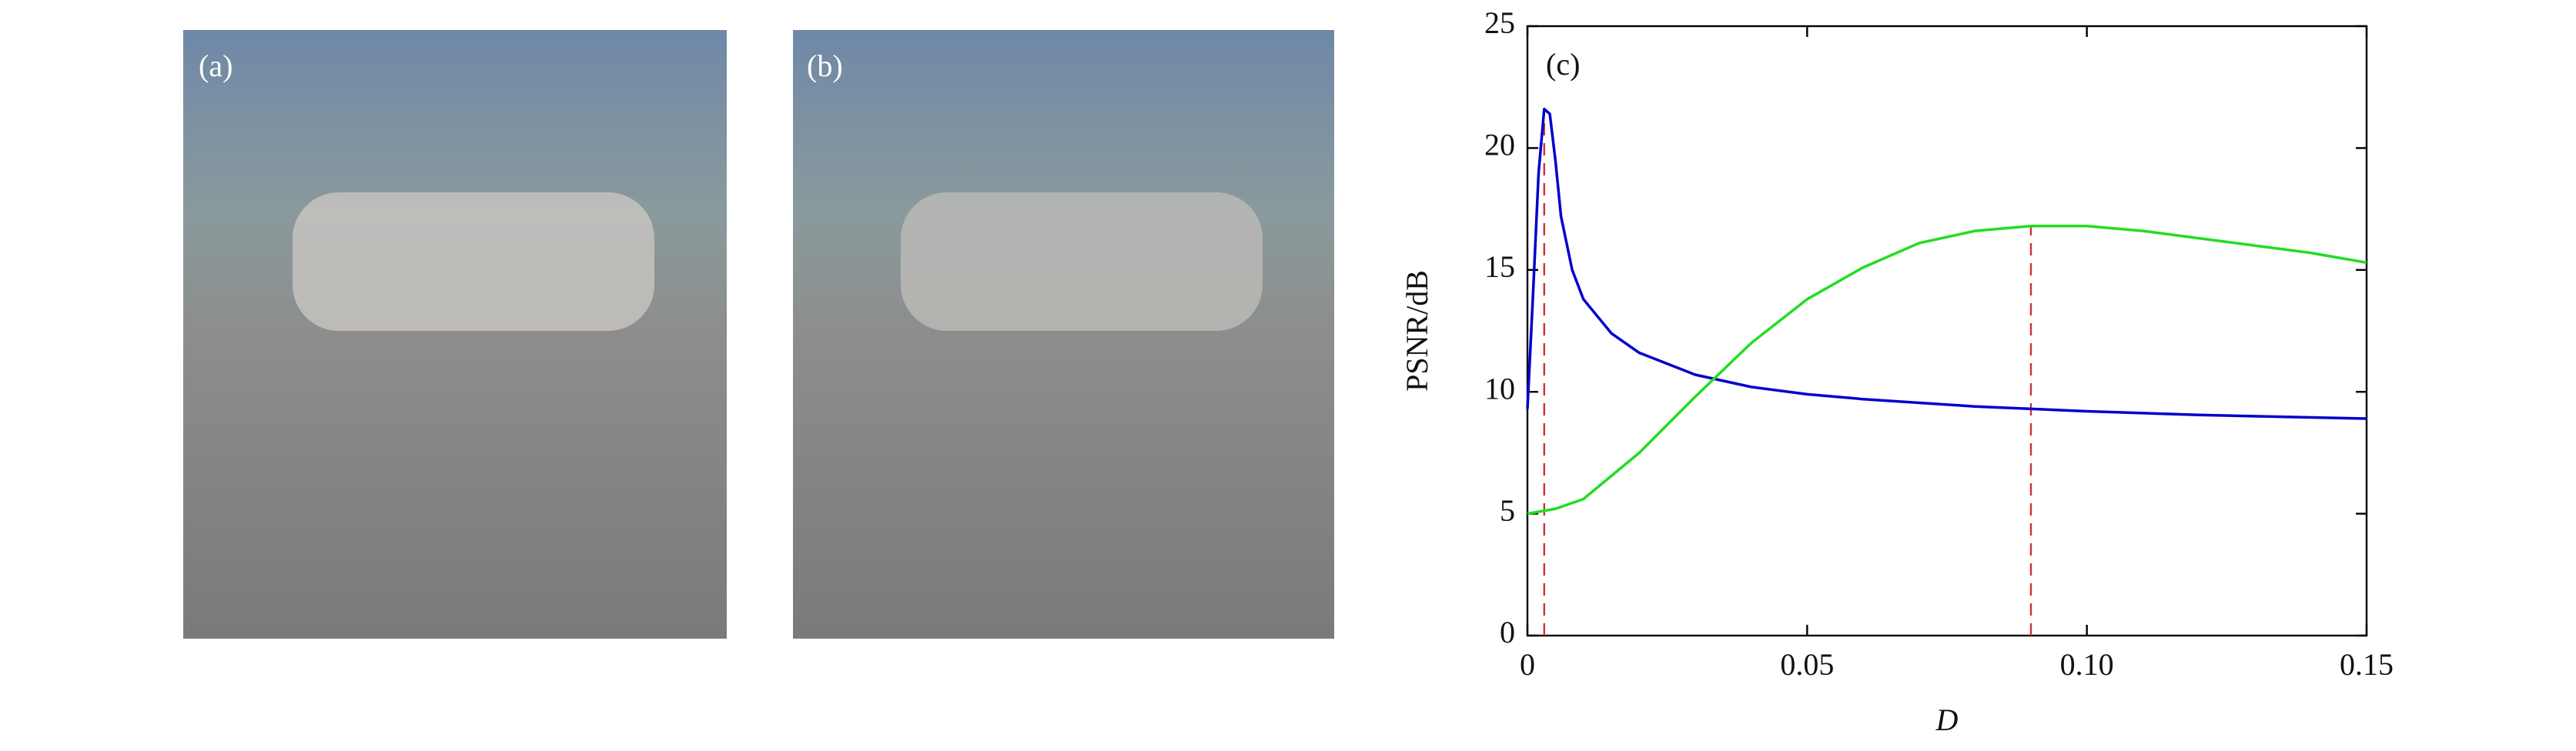 The height and width of the screenshot is (751, 2576). What do you see at coordinates (1499, 389) in the screenshot?
I see `y-tick-label: 10` at bounding box center [1499, 389].